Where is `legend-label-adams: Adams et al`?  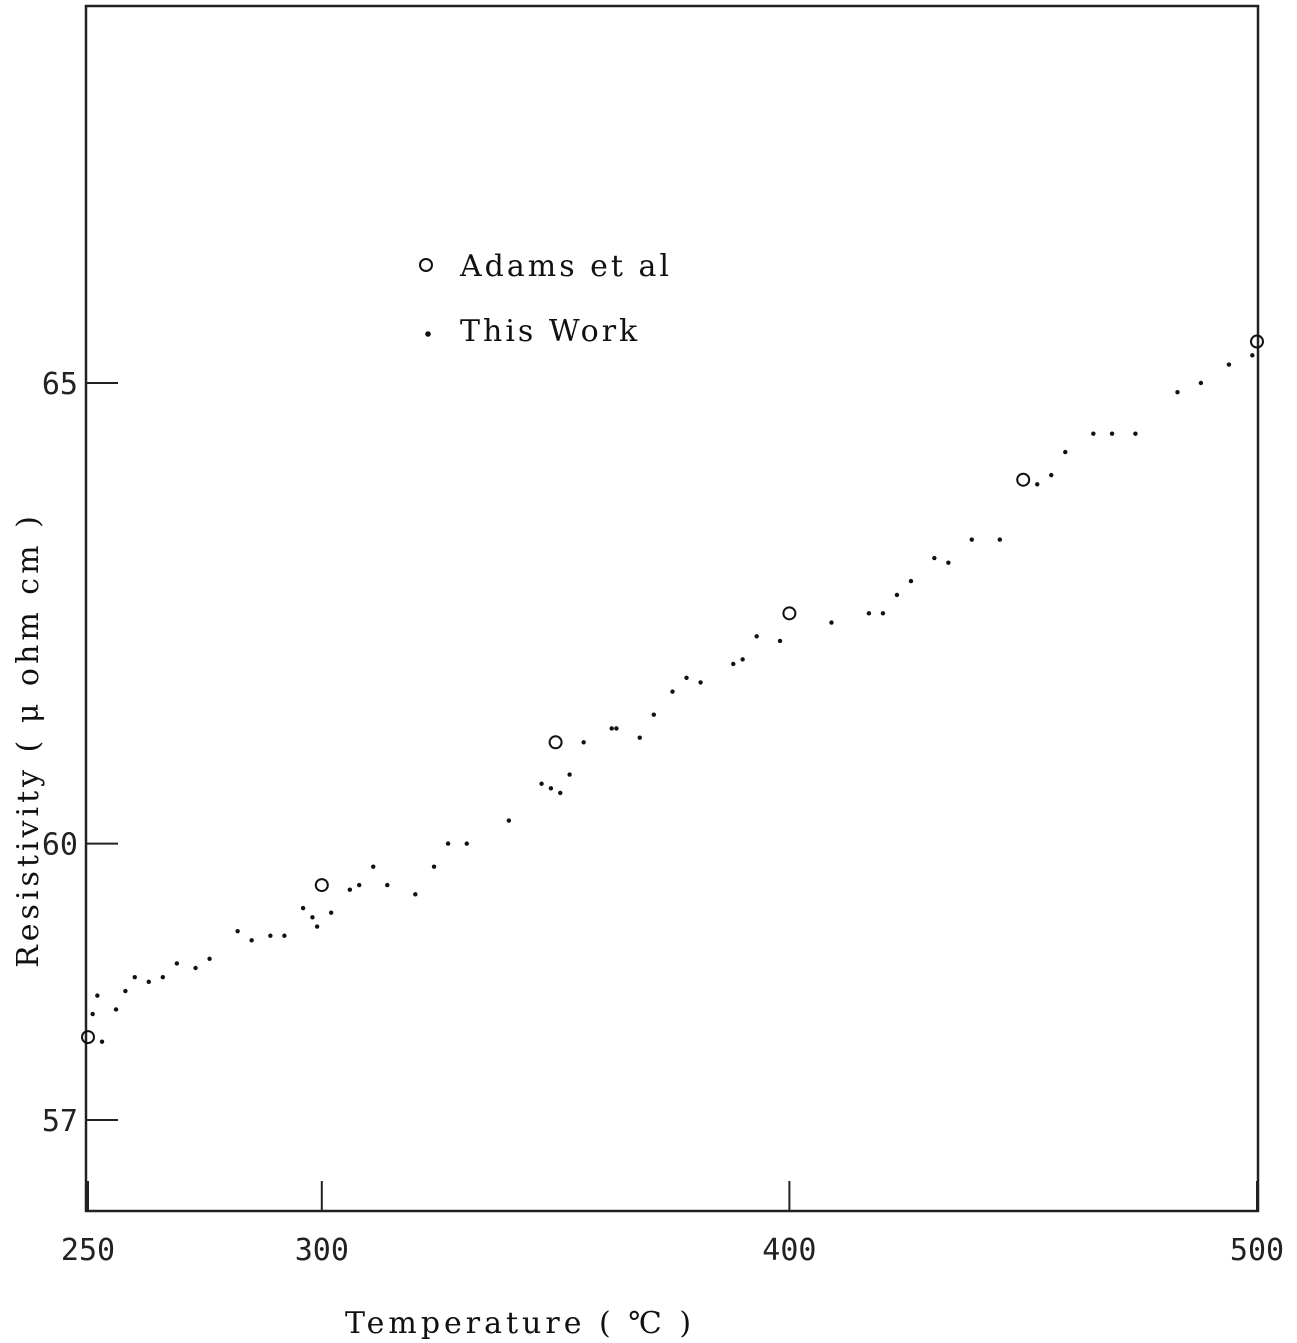 legend-label-adams: Adams et al is located at coordinates (565, 266).